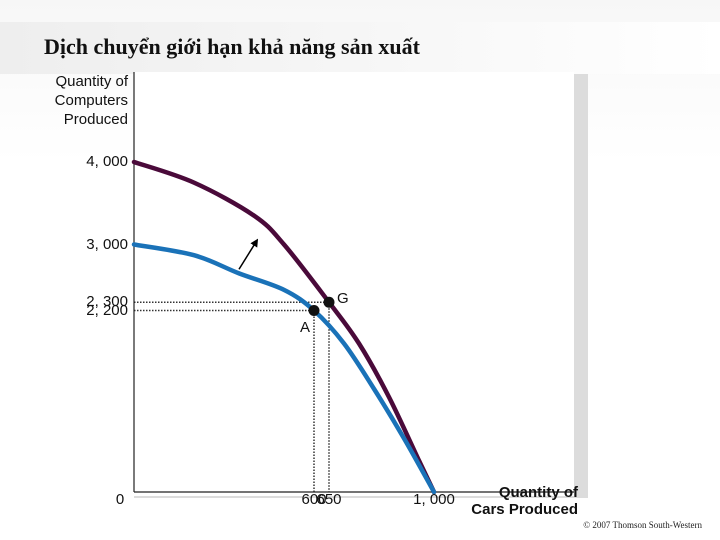  I want to click on x-axis-label-line: Quantity of, so click(538, 492).